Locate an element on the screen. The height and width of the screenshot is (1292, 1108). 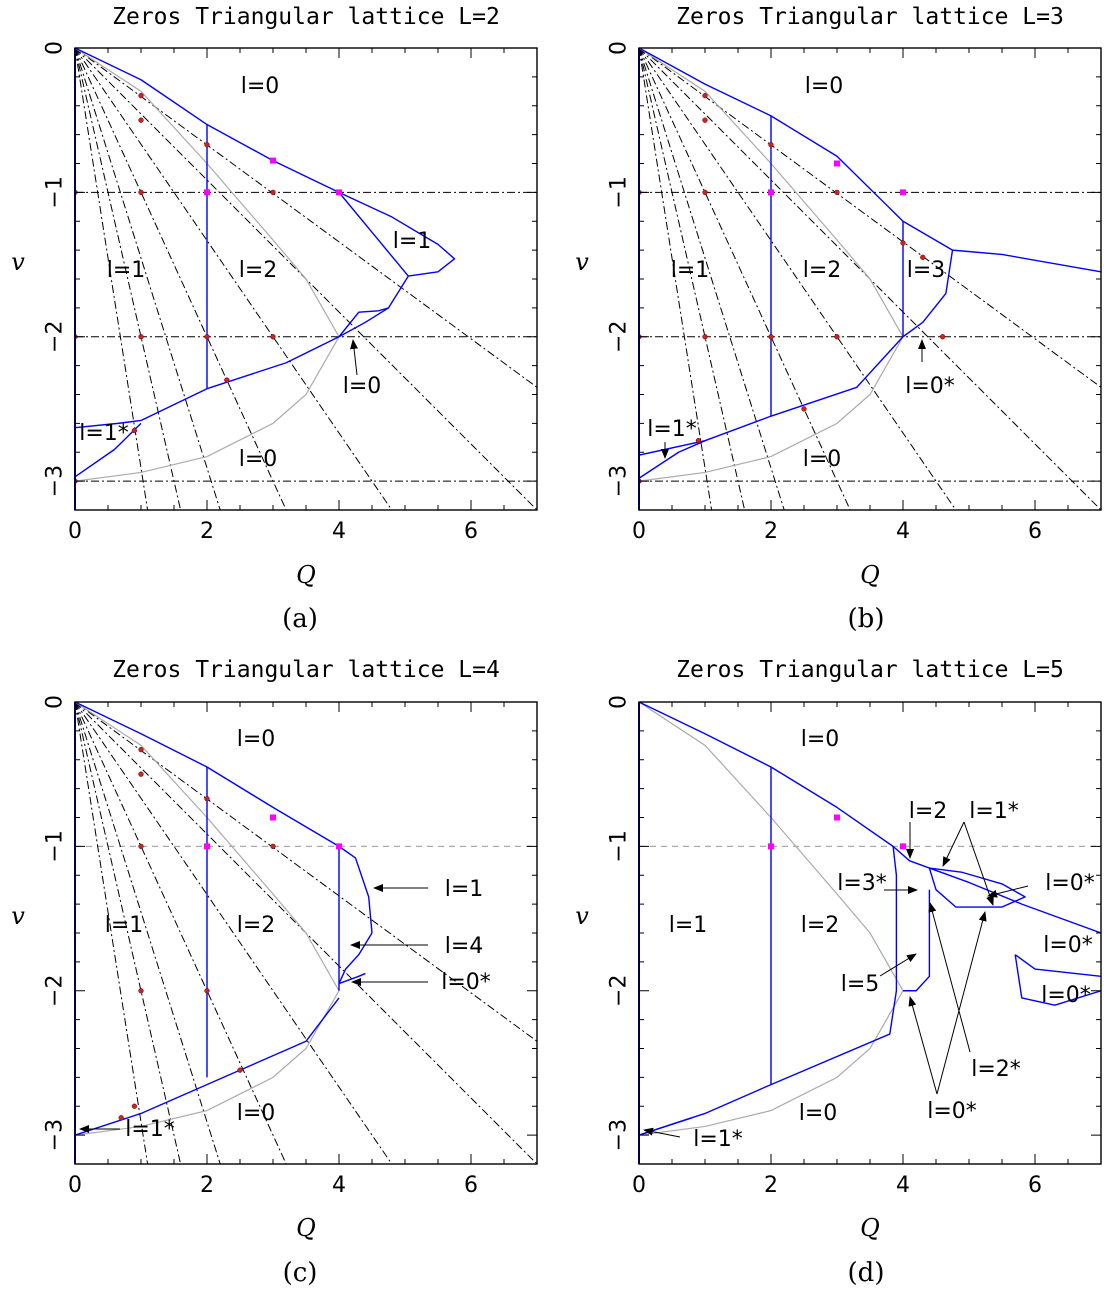
y-tick-label: −3 is located at coordinates (619, 481).